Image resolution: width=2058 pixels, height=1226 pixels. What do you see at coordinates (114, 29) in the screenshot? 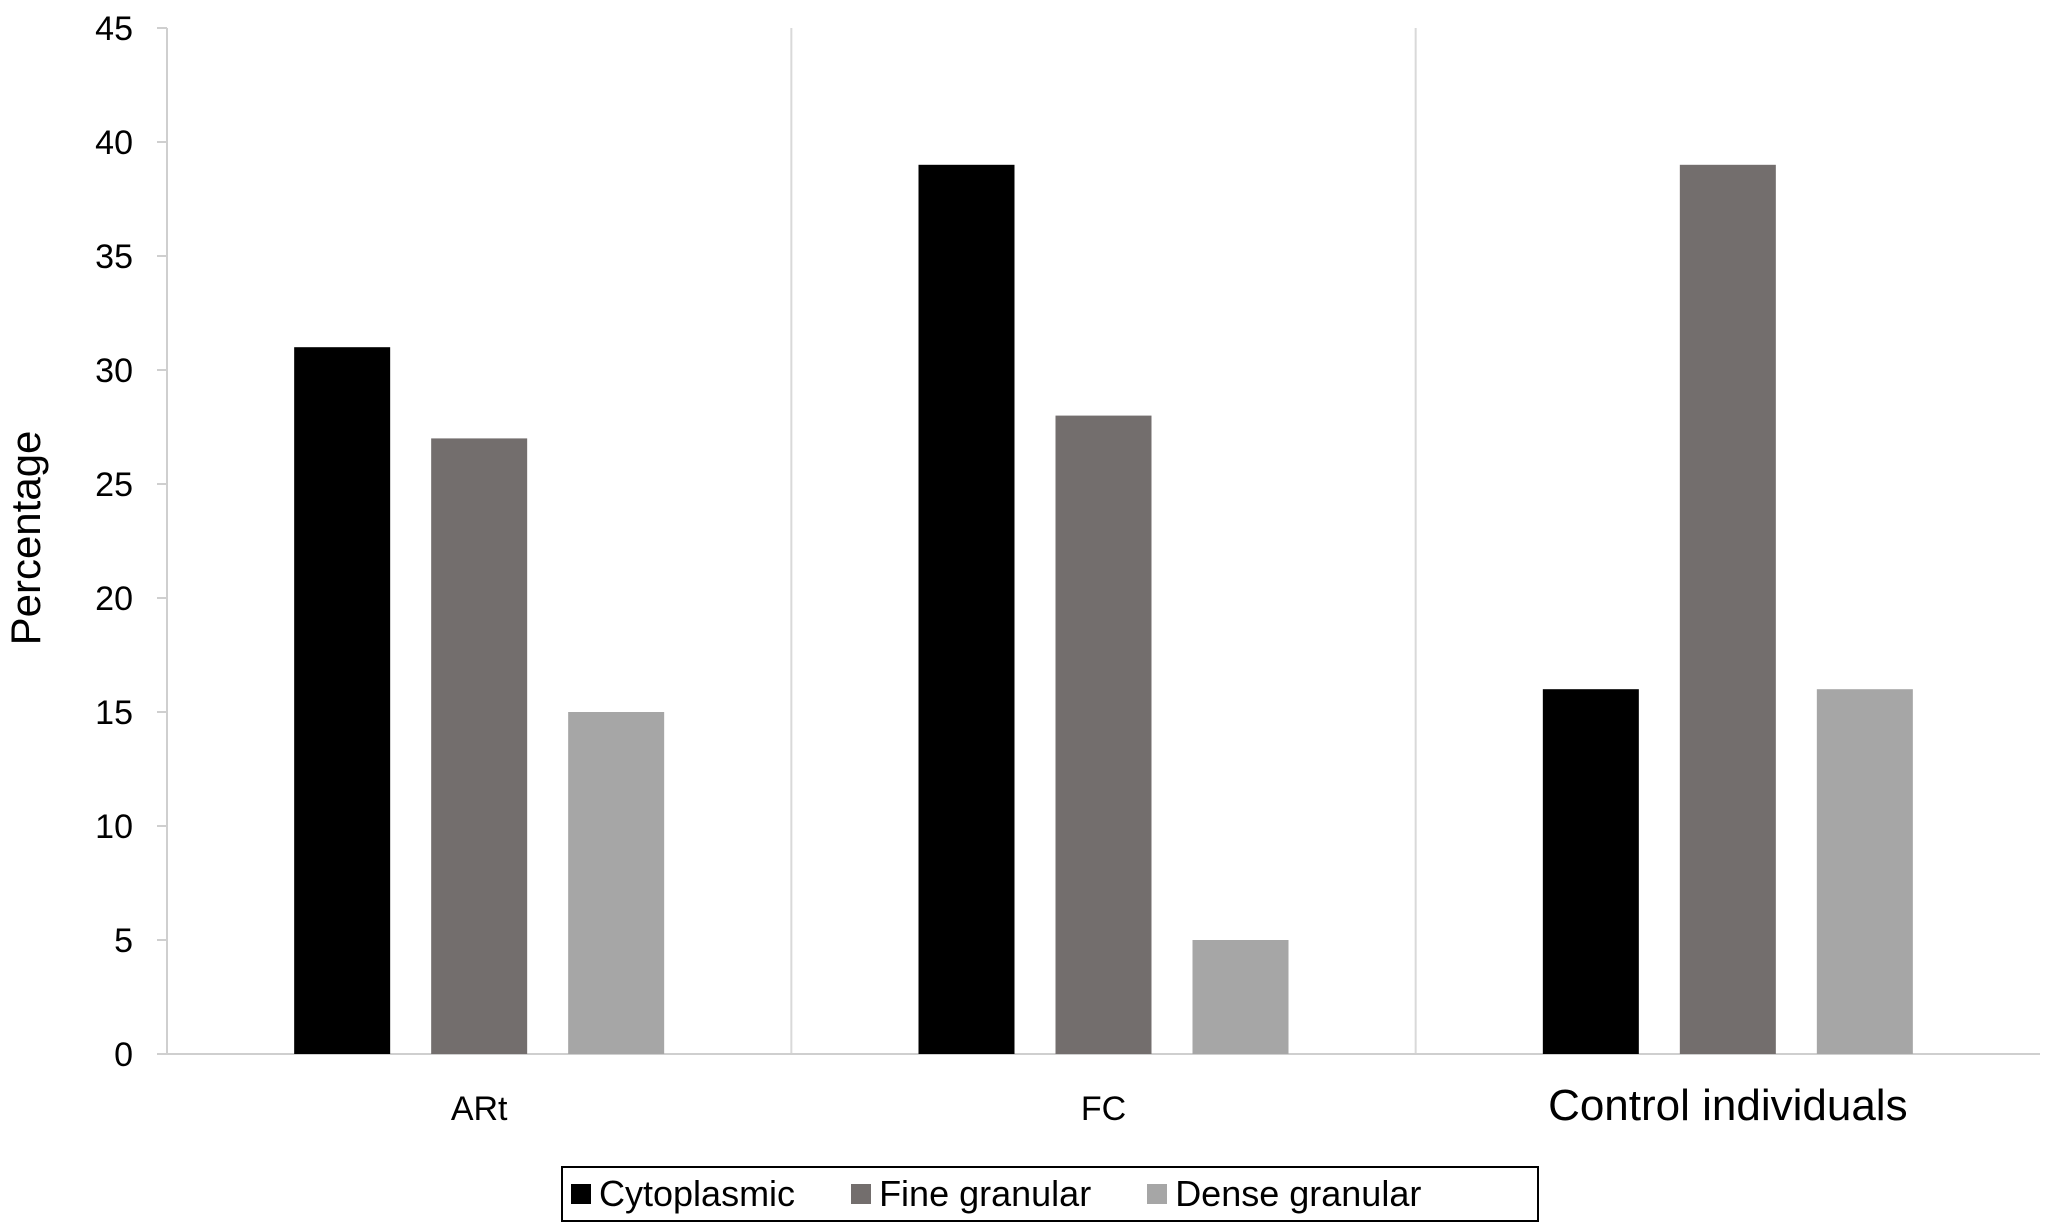
I see `y-tick-label: 45` at bounding box center [114, 29].